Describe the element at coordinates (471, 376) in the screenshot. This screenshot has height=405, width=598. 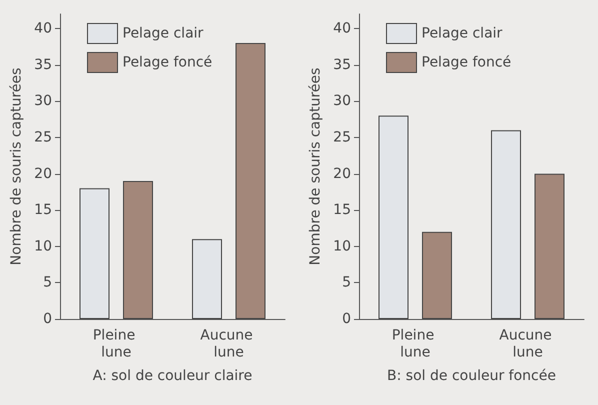
I see `x-axis-title: B: sol de couleur foncée` at that location.